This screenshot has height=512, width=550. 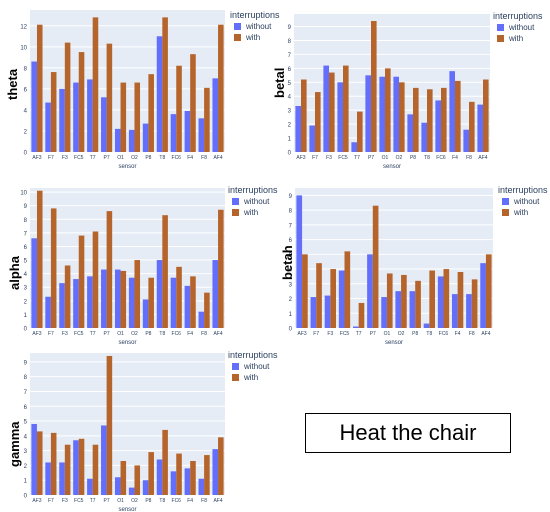 I want to click on x-tick-label: F8, so click(x=204, y=501).